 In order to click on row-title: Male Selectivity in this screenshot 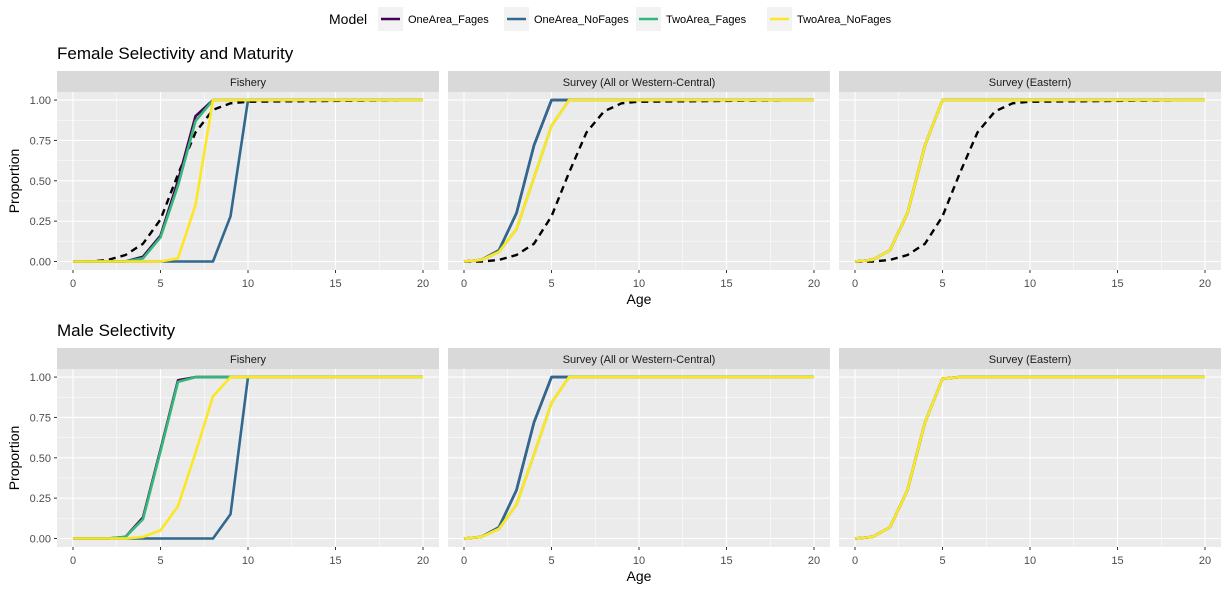, I will do `click(116, 330)`.